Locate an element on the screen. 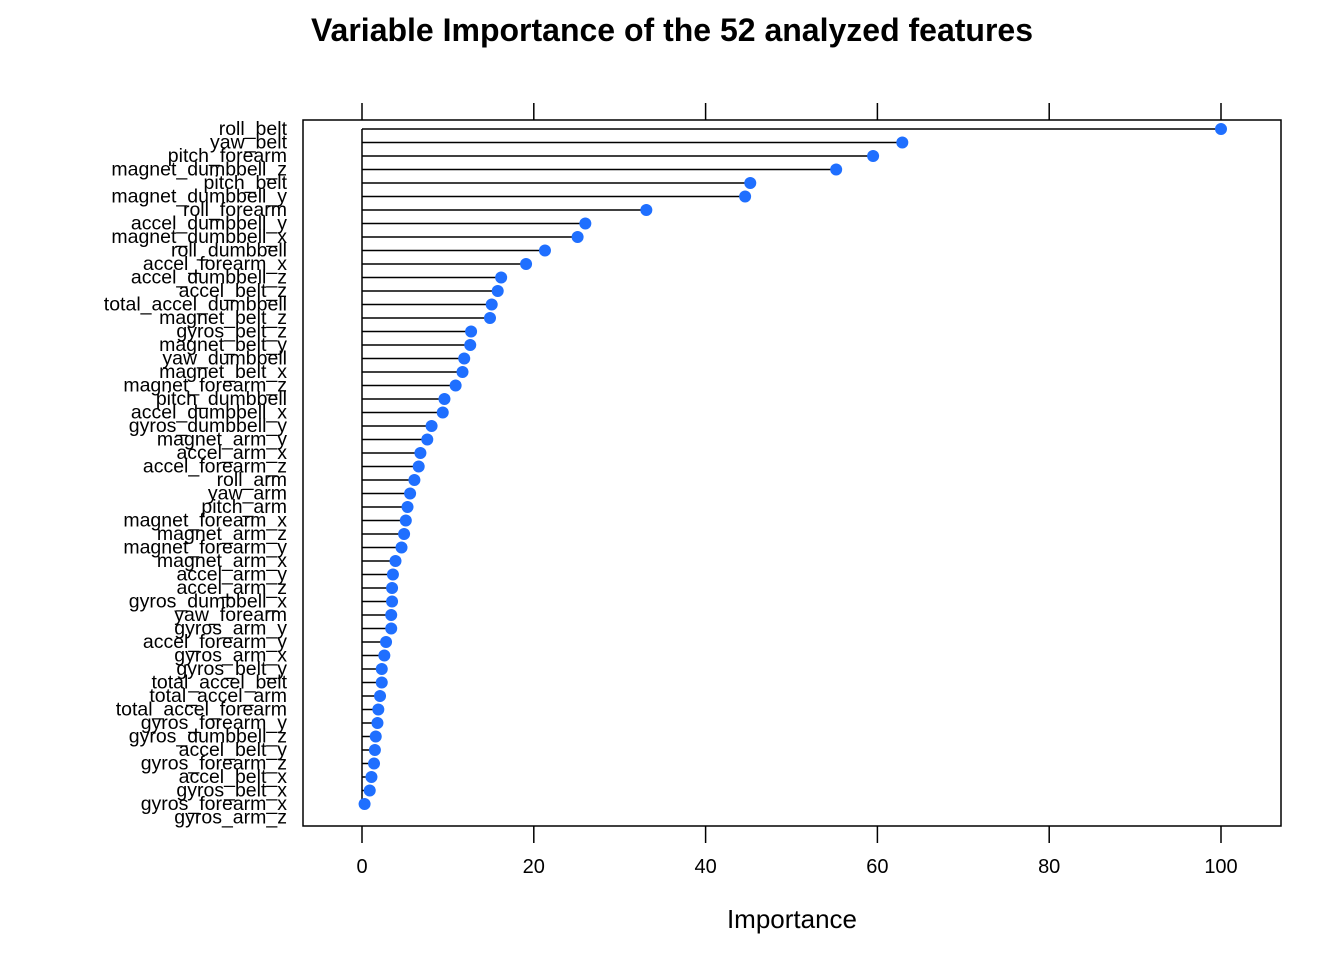 The image size is (1344, 960). y-tick-label: gyros_arm_x is located at coordinates (230, 656).